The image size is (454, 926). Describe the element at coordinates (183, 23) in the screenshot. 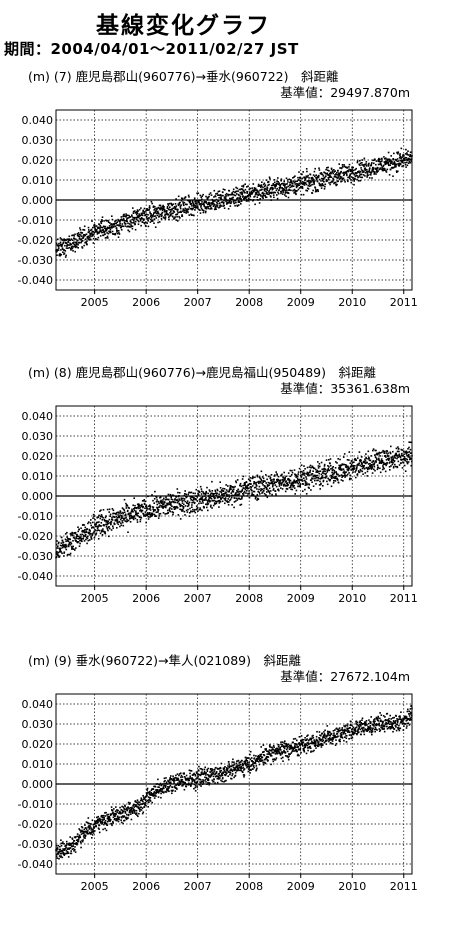

I see `page-title: 基線変化グラフ` at that location.